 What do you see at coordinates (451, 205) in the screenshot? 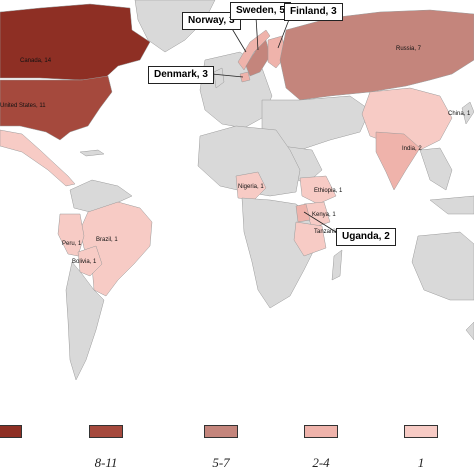
I see `indonesia-region` at bounding box center [451, 205].